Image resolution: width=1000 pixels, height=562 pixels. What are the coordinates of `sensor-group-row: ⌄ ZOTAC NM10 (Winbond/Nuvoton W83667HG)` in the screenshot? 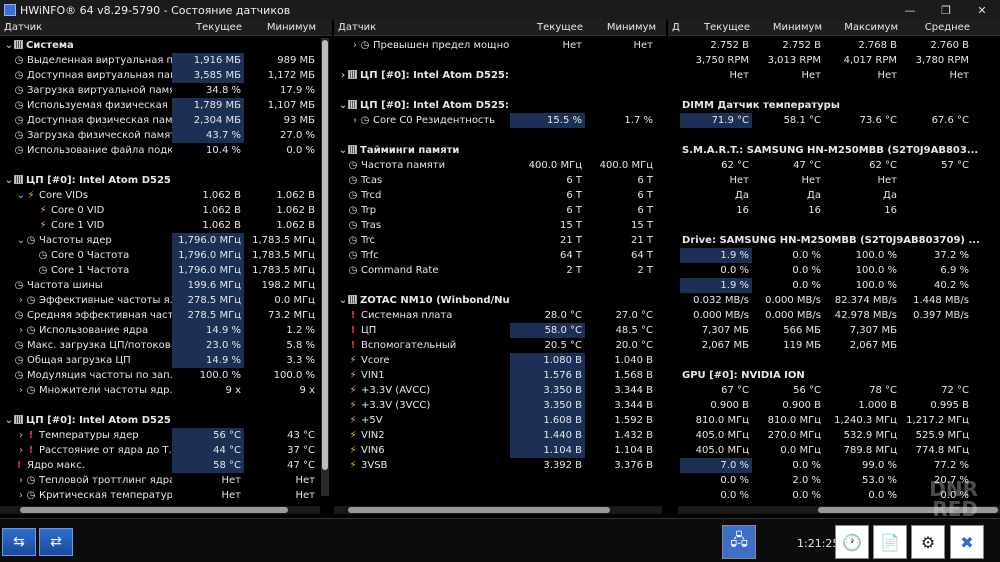 It's located at (500, 300).